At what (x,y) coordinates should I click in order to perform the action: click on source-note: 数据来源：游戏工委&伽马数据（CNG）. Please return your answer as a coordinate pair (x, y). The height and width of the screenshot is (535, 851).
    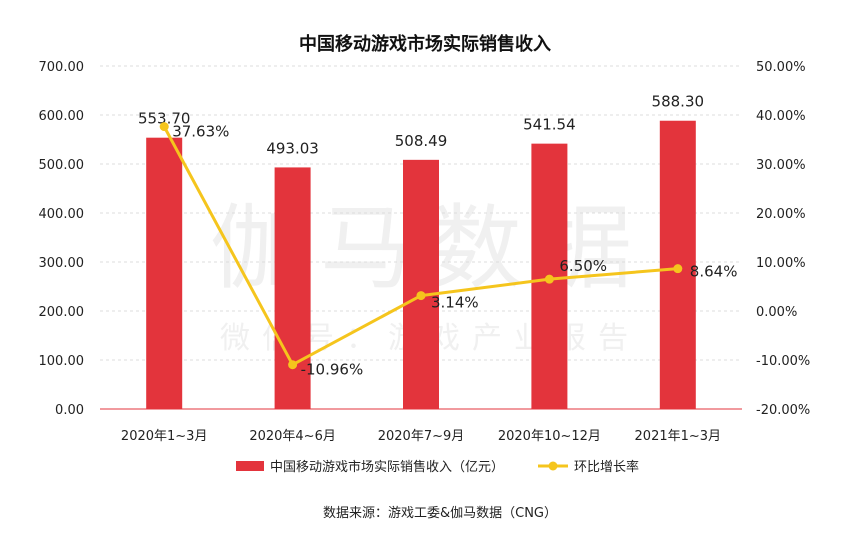
    Looking at the image, I should click on (440, 513).